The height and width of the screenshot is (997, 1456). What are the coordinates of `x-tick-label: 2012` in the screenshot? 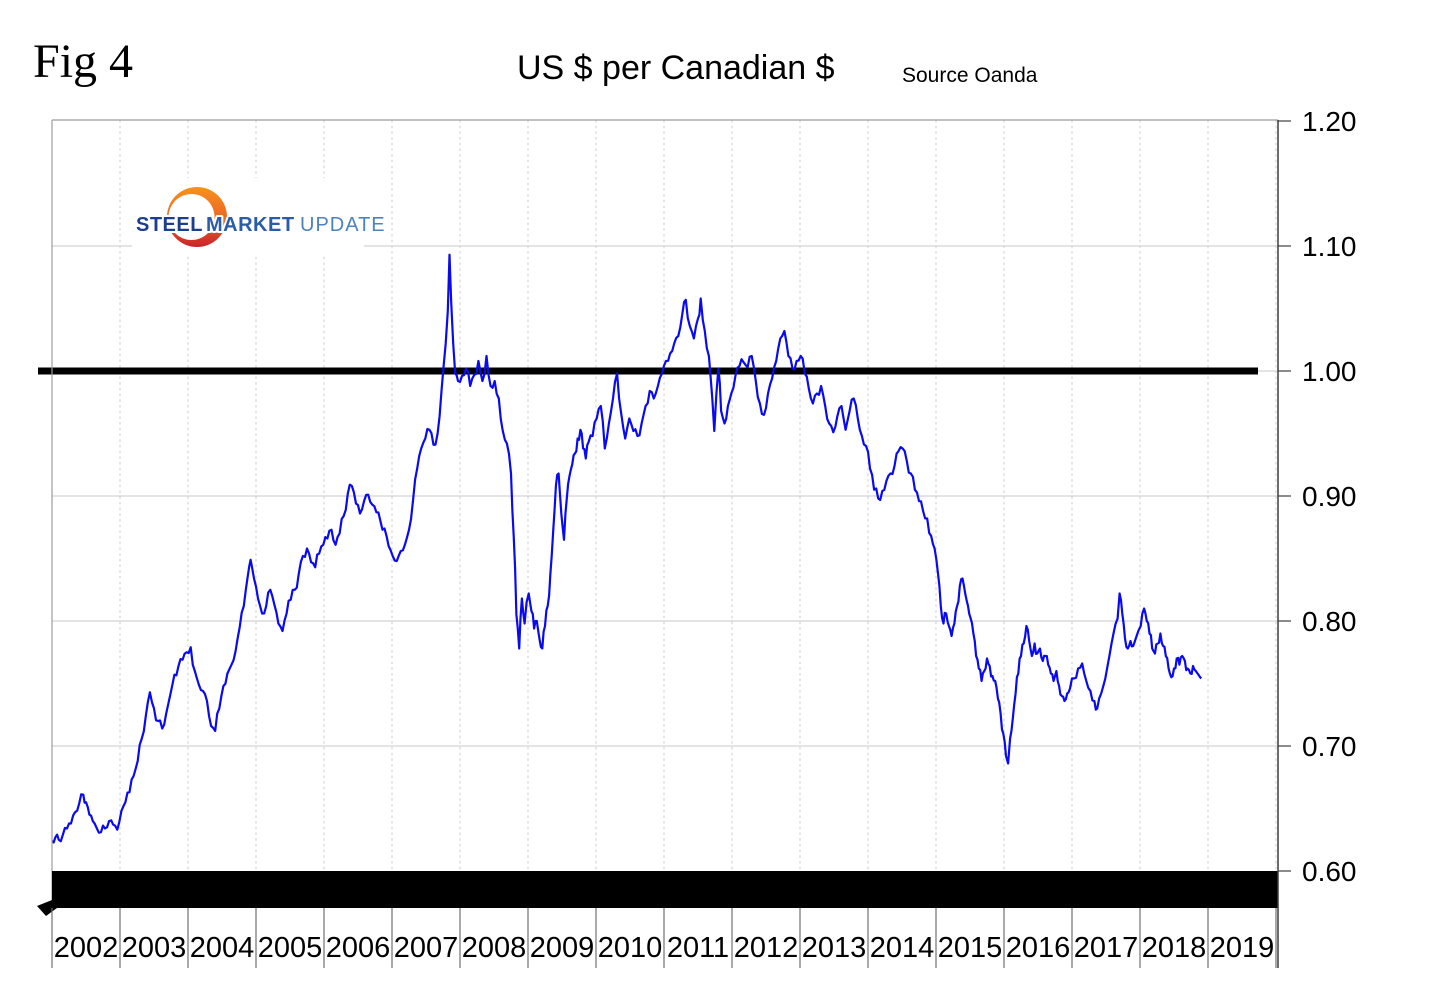 It's located at (766, 948).